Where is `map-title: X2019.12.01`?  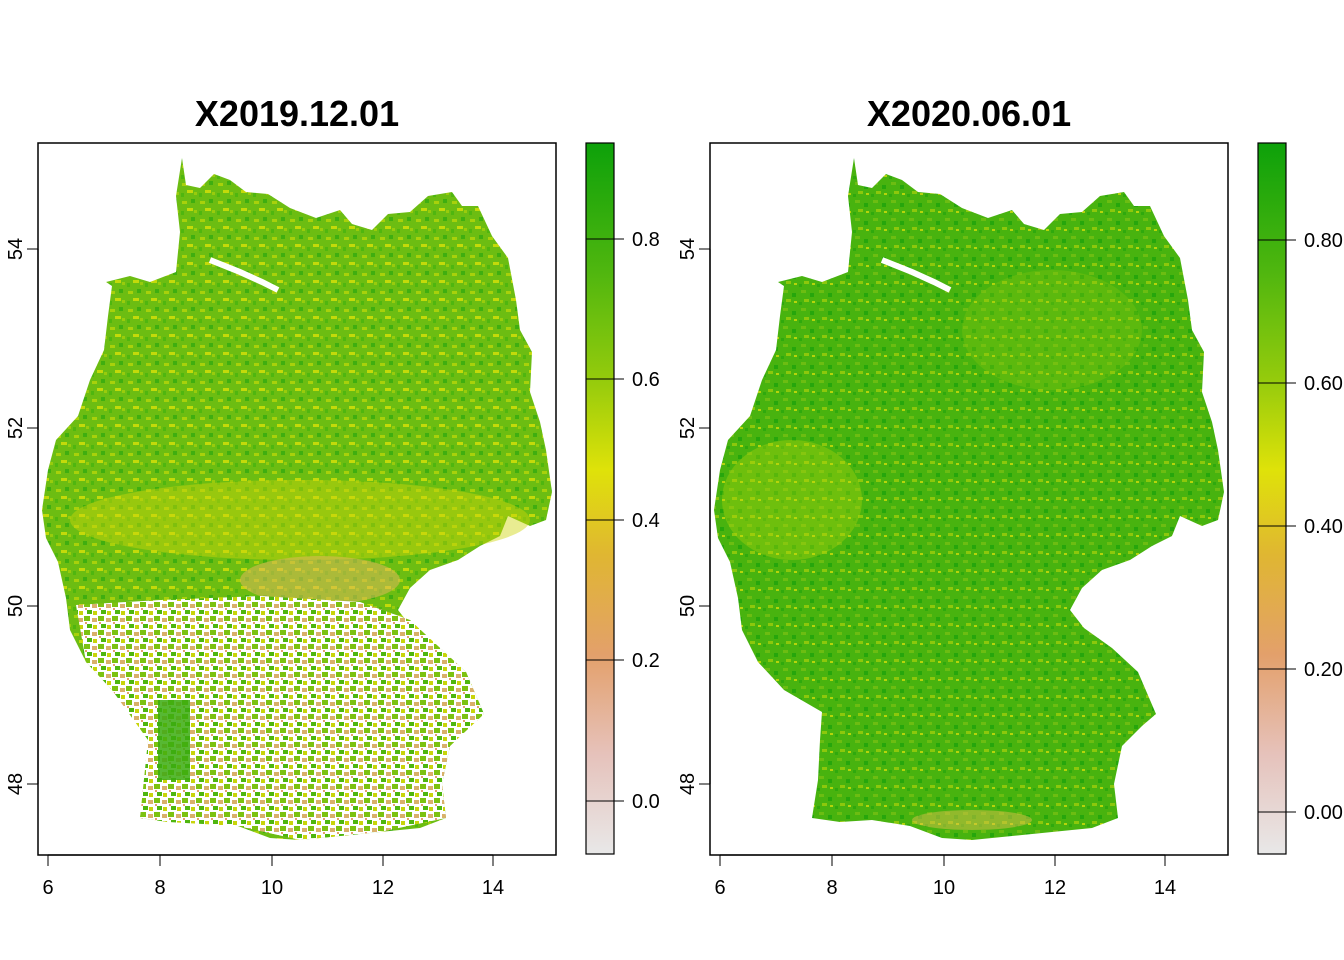 map-title: X2019.12.01 is located at coordinates (297, 113).